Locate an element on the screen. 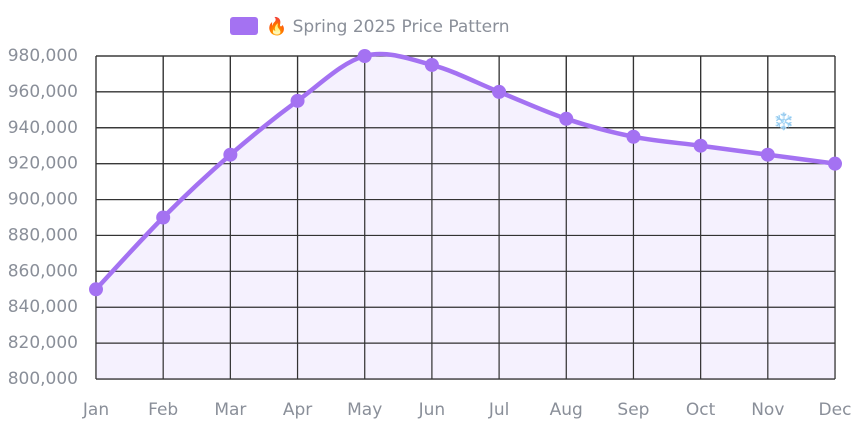 The width and height of the screenshot is (857, 428). x-tick-label: Jul is located at coordinates (499, 410).